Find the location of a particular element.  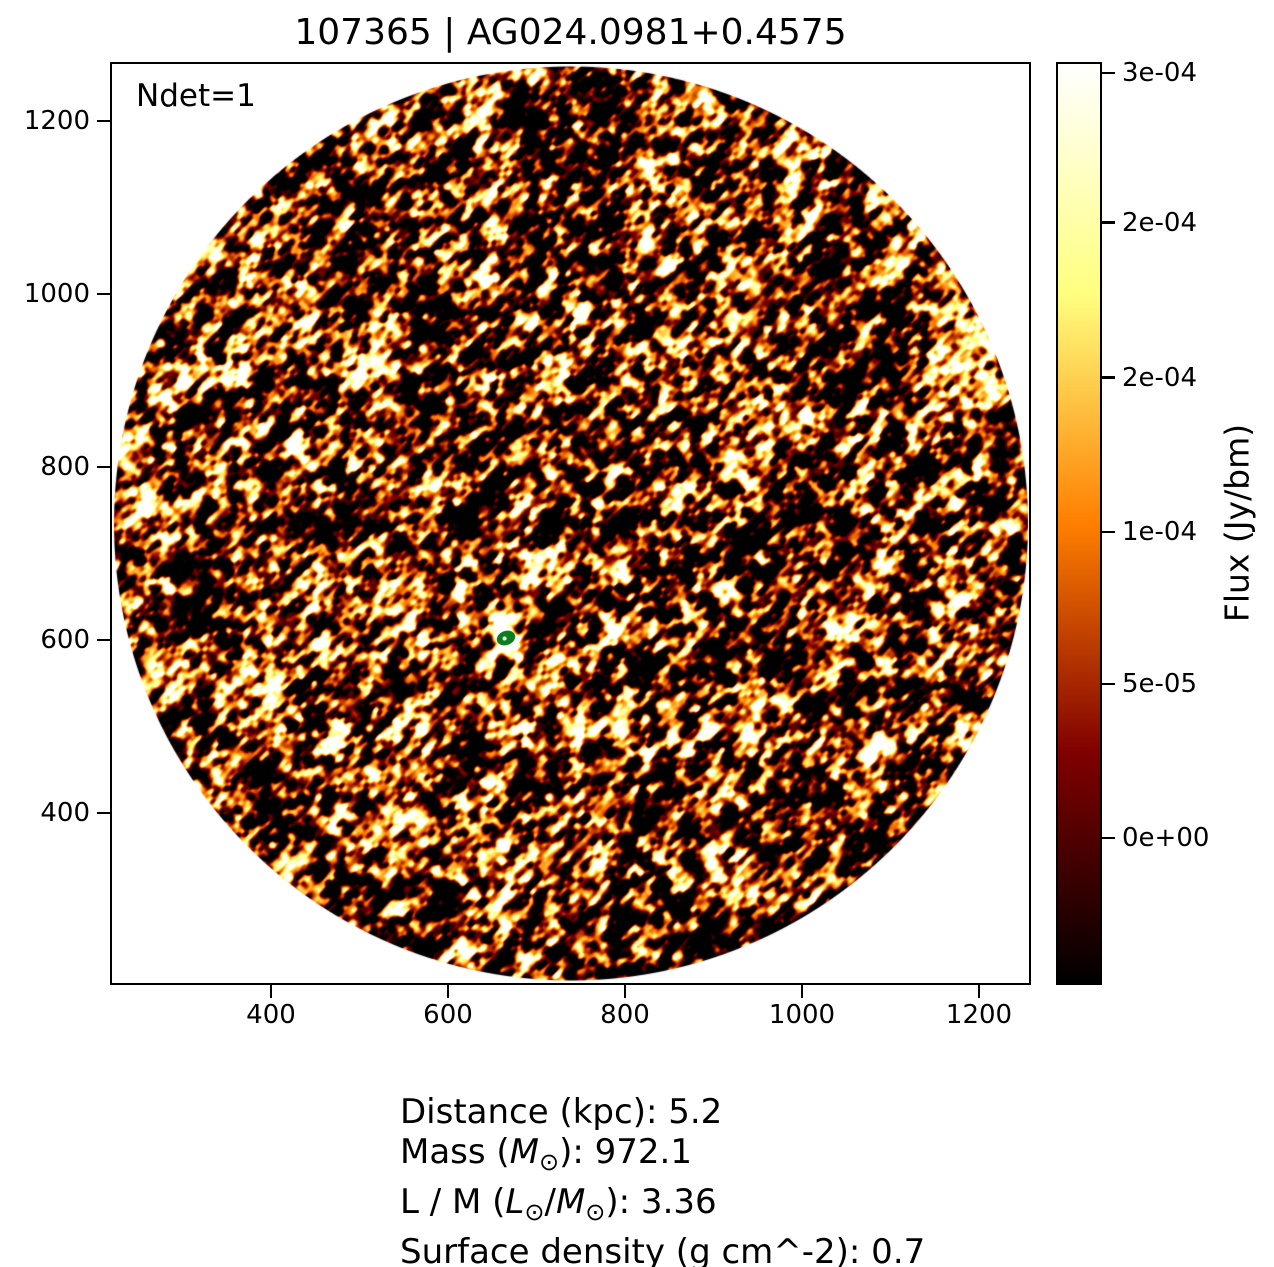

colorbar-gradient is located at coordinates (1079, 523).